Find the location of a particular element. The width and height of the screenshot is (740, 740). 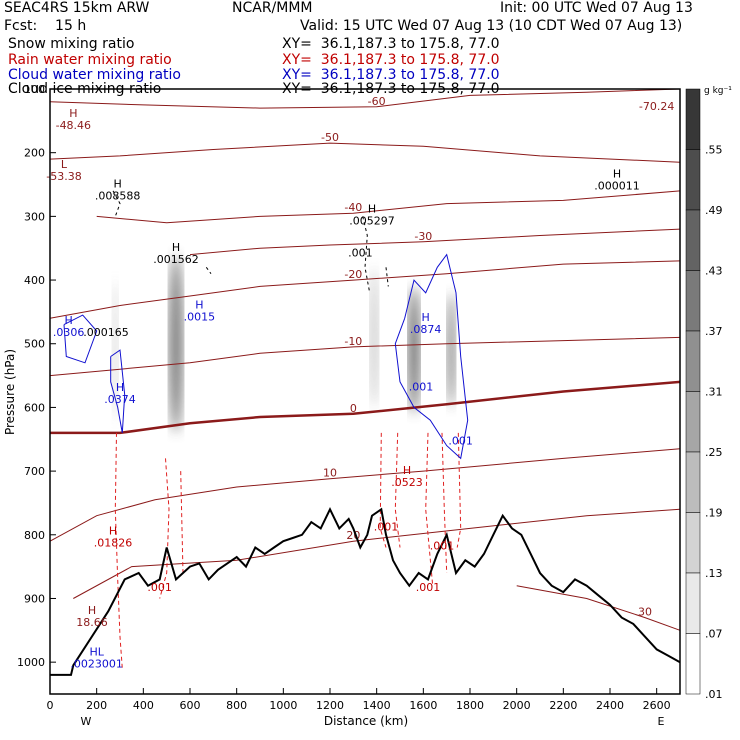

extremum-value-1: -53.38 is located at coordinates (63, 176).